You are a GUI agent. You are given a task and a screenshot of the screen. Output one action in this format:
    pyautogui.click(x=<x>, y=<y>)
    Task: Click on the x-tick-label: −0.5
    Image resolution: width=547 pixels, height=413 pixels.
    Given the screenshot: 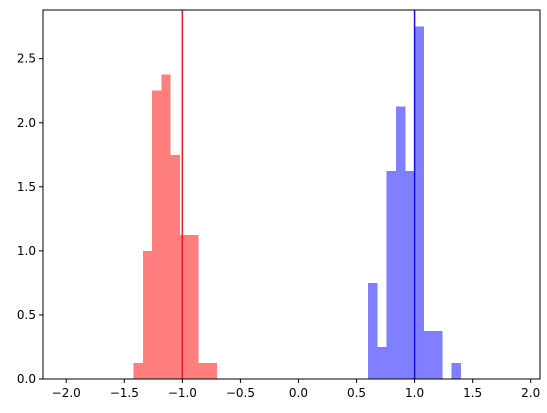 What is the action you would take?
    pyautogui.click(x=240, y=393)
    